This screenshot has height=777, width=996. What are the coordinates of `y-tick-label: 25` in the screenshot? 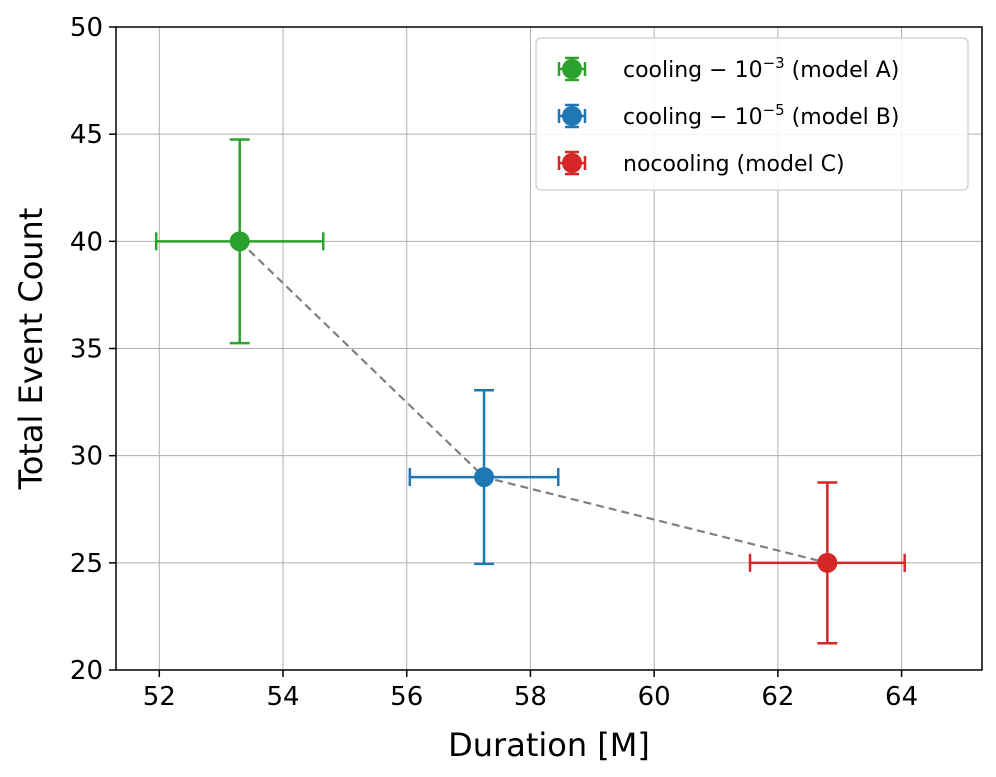 It's located at (86, 564).